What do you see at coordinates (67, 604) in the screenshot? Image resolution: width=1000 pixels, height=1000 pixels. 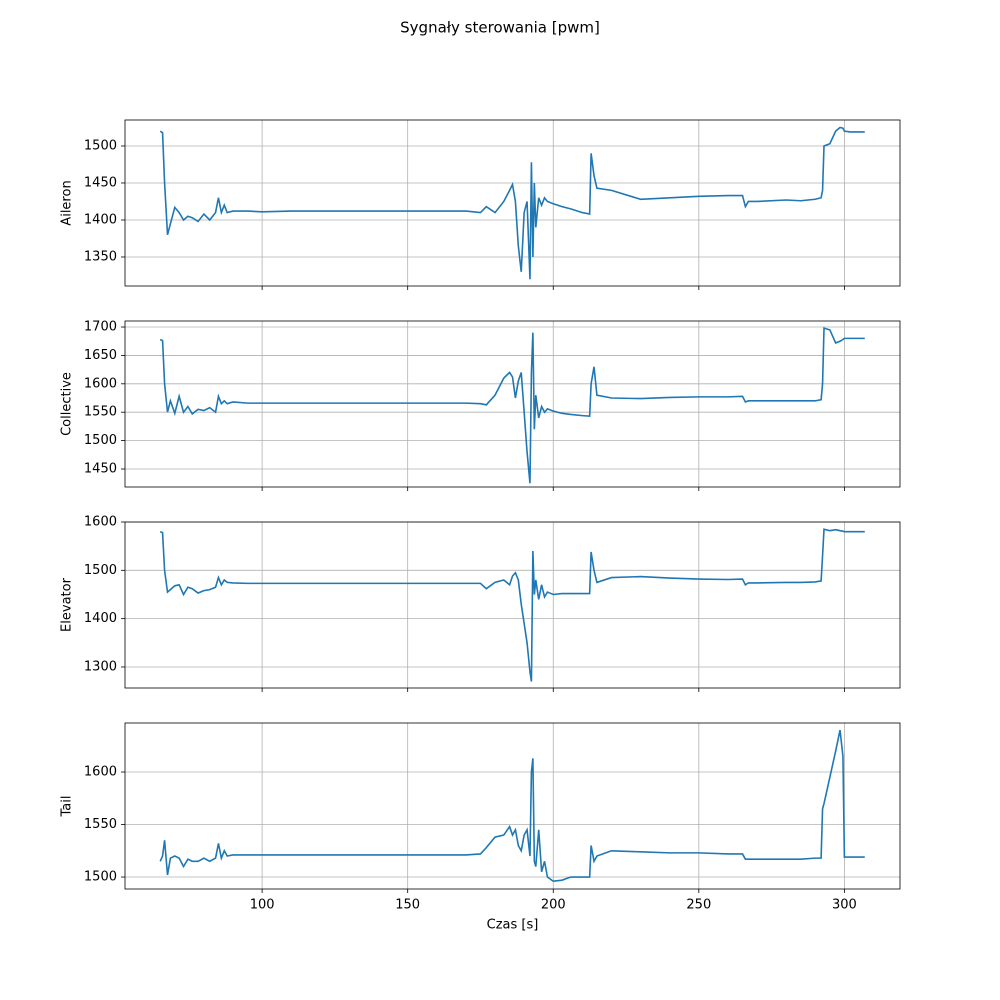 I see `y-axis-label: Elevator` at bounding box center [67, 604].